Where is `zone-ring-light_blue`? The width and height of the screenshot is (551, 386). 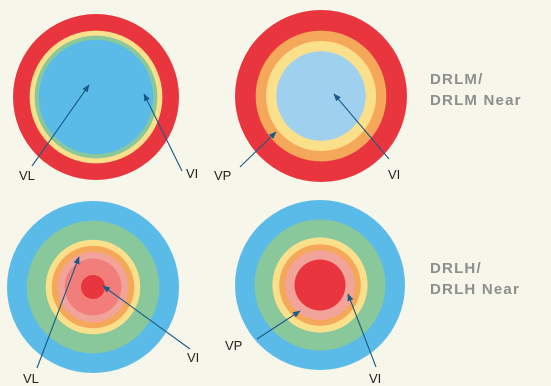
zone-ring-light_blue is located at coordinates (321, 96).